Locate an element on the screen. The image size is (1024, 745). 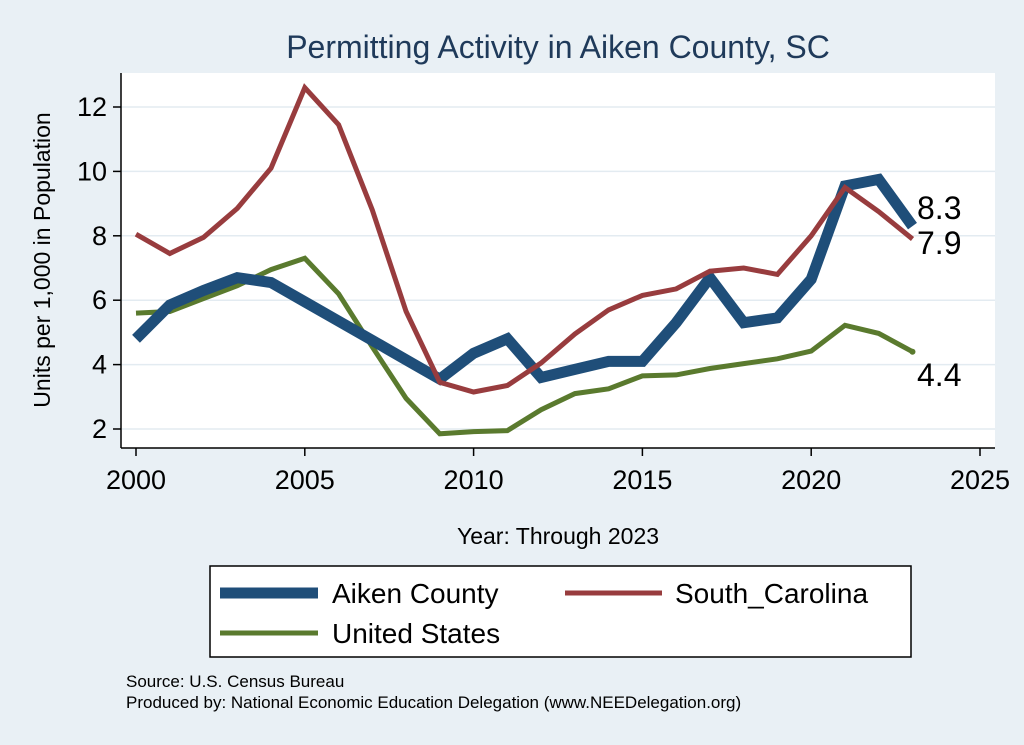
end-label-united-states: 4.4 is located at coordinates (939, 375).